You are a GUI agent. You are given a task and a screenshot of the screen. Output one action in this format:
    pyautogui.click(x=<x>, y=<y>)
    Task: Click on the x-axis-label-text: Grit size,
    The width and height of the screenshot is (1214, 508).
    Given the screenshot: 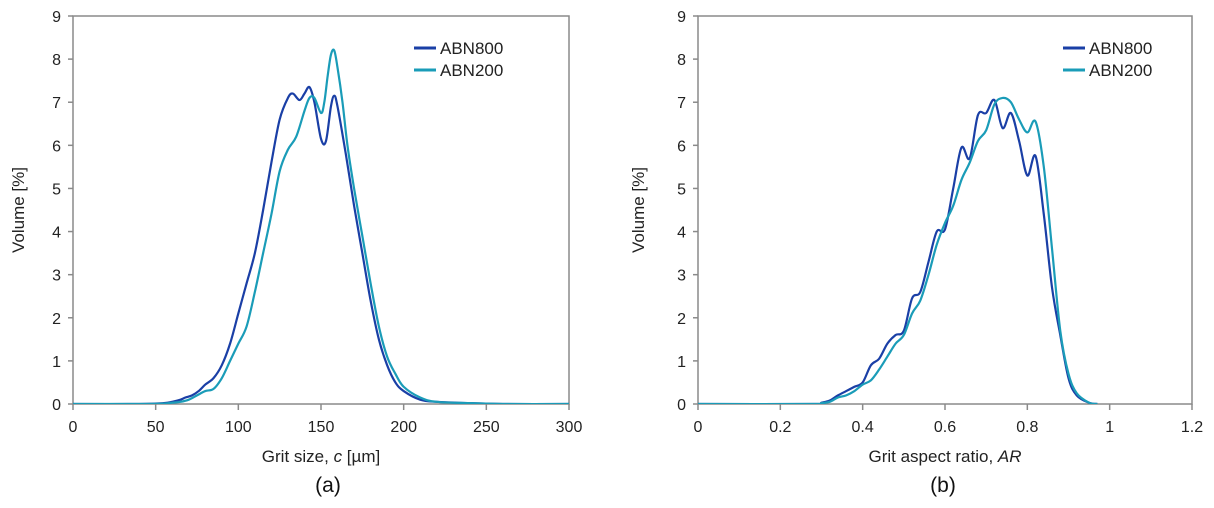 What is the action you would take?
    pyautogui.click(x=298, y=456)
    